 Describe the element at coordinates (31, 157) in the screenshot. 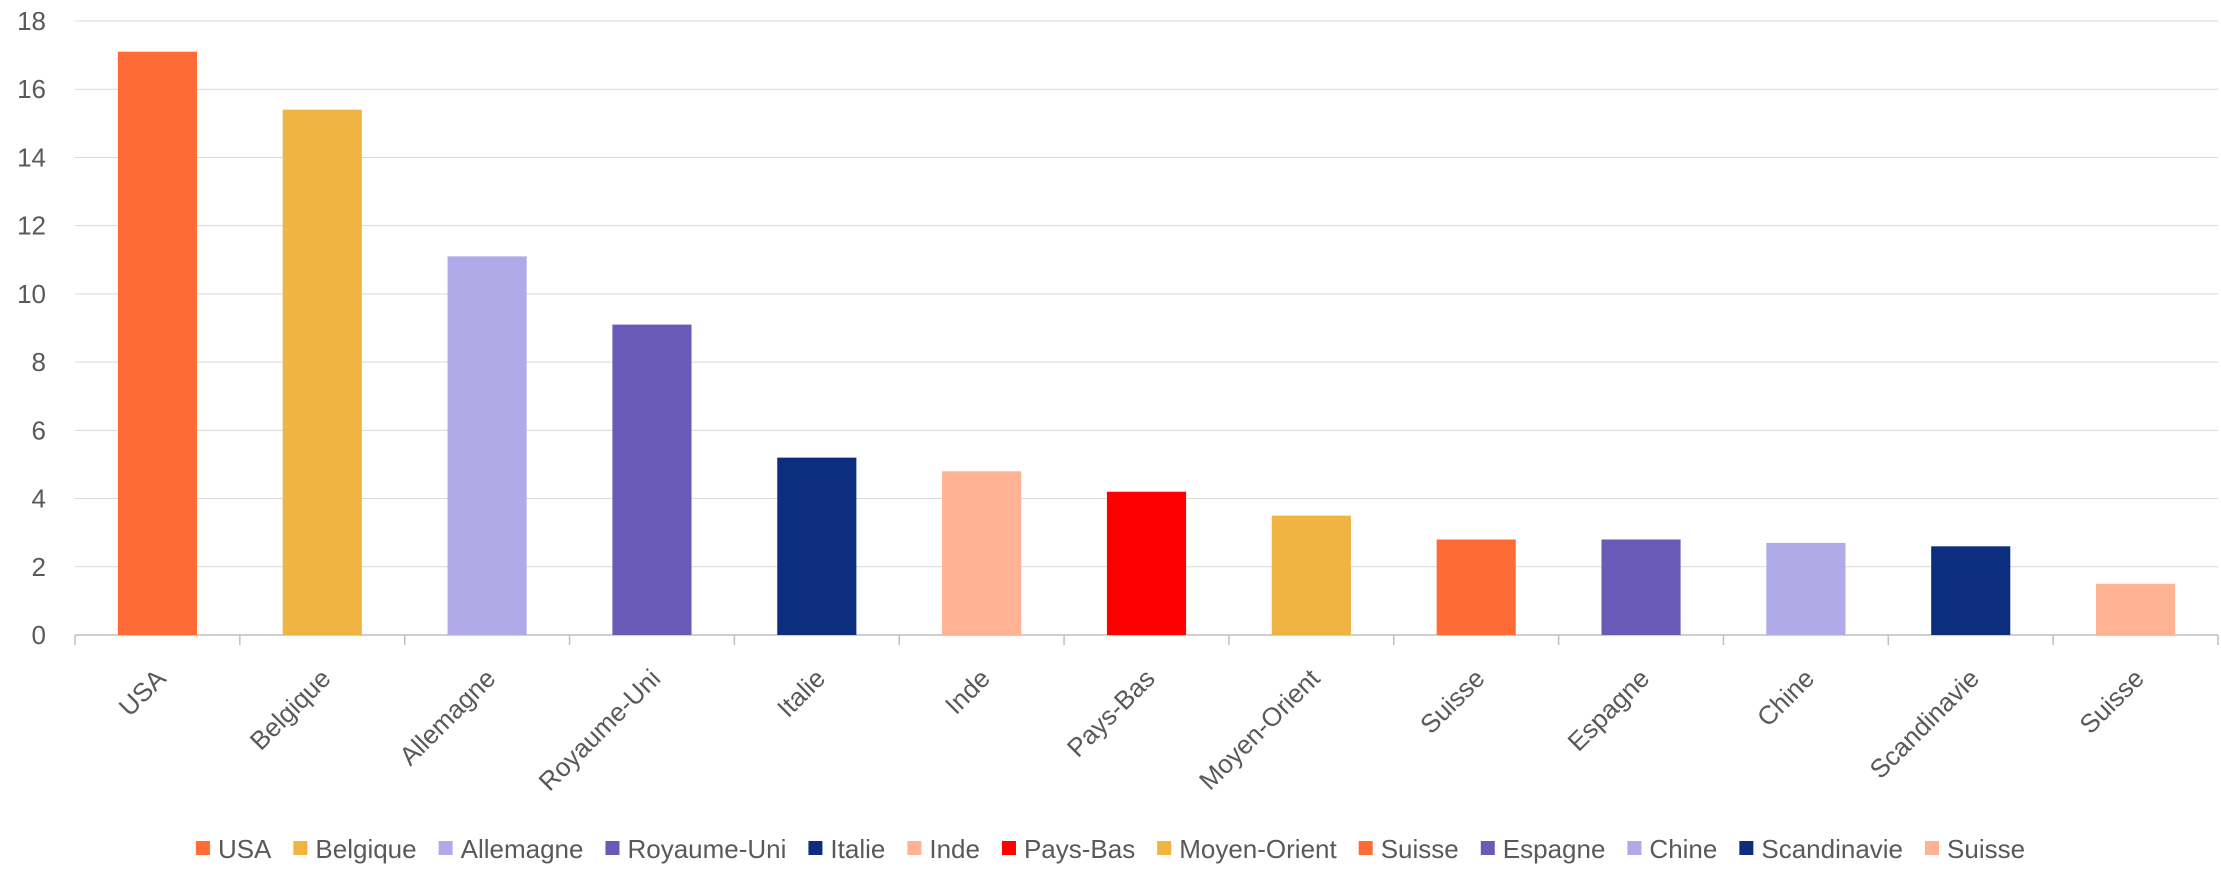

I see `y-tick-label: 14` at that location.